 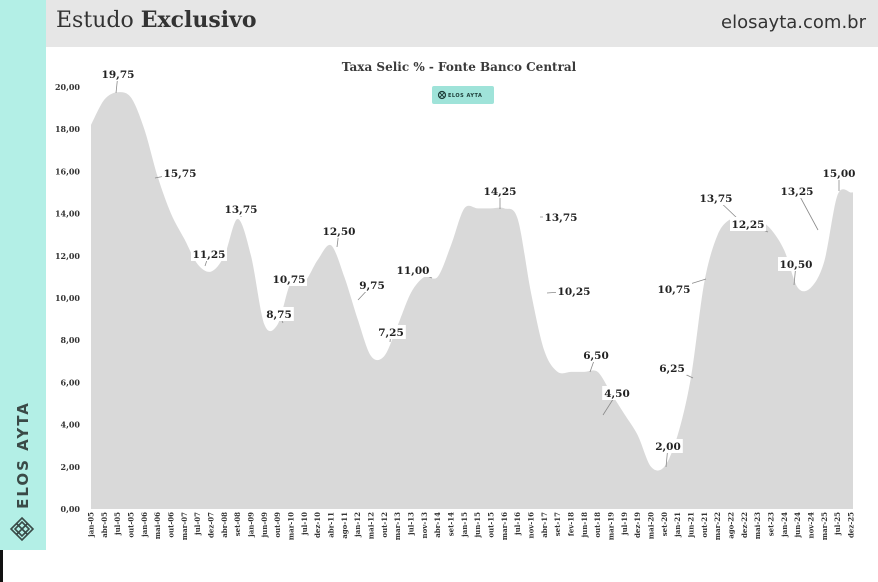 What do you see at coordinates (171, 525) in the screenshot?
I see `x-tick-label: out-06` at bounding box center [171, 525].